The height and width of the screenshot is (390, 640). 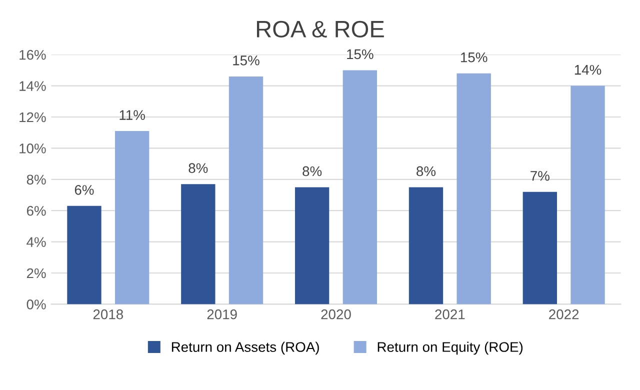 I want to click on data-label: 11%, so click(x=132, y=115).